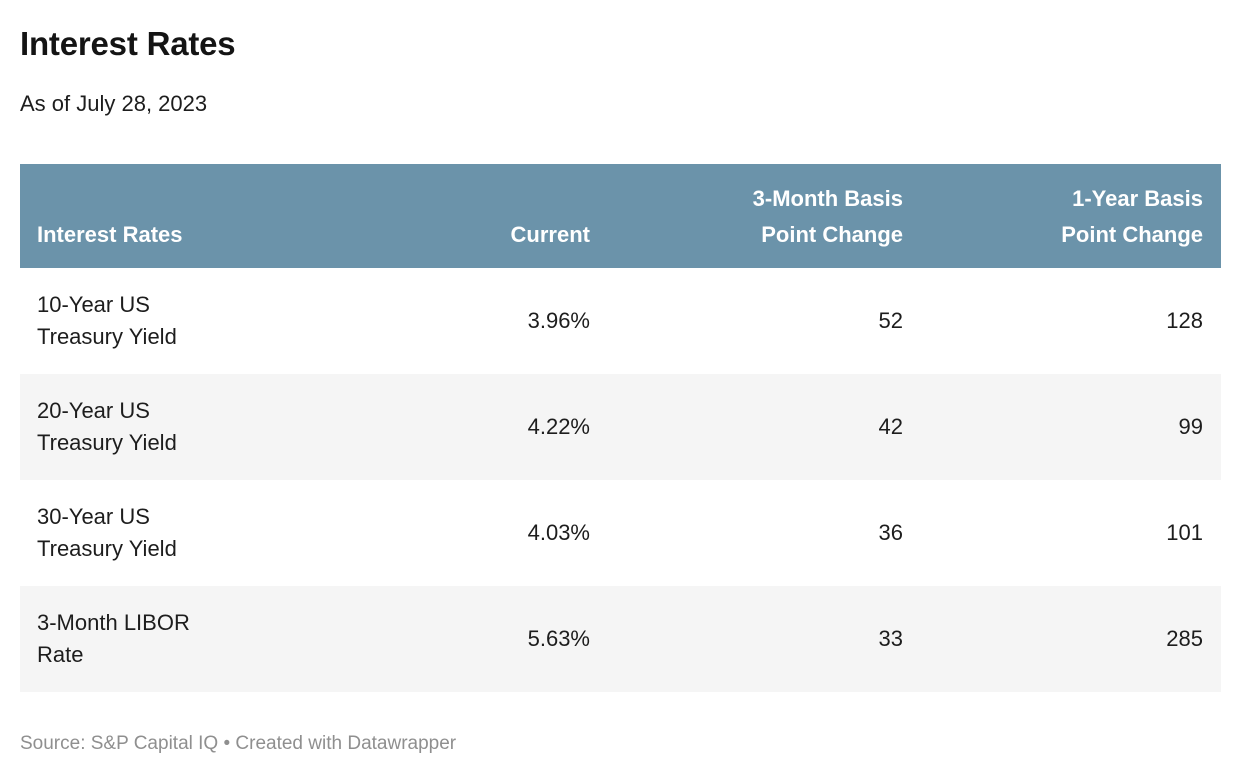 The width and height of the screenshot is (1240, 776). I want to click on row-label: 20-Year US Treasury Yield, so click(107, 426).